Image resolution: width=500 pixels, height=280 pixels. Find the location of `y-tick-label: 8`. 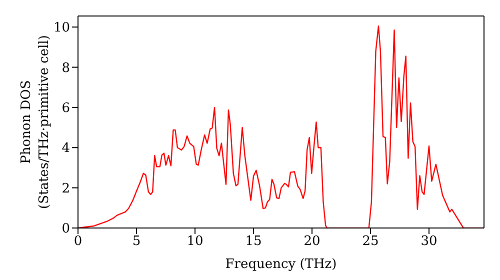

y-tick-label: 8 is located at coordinates (66, 68).